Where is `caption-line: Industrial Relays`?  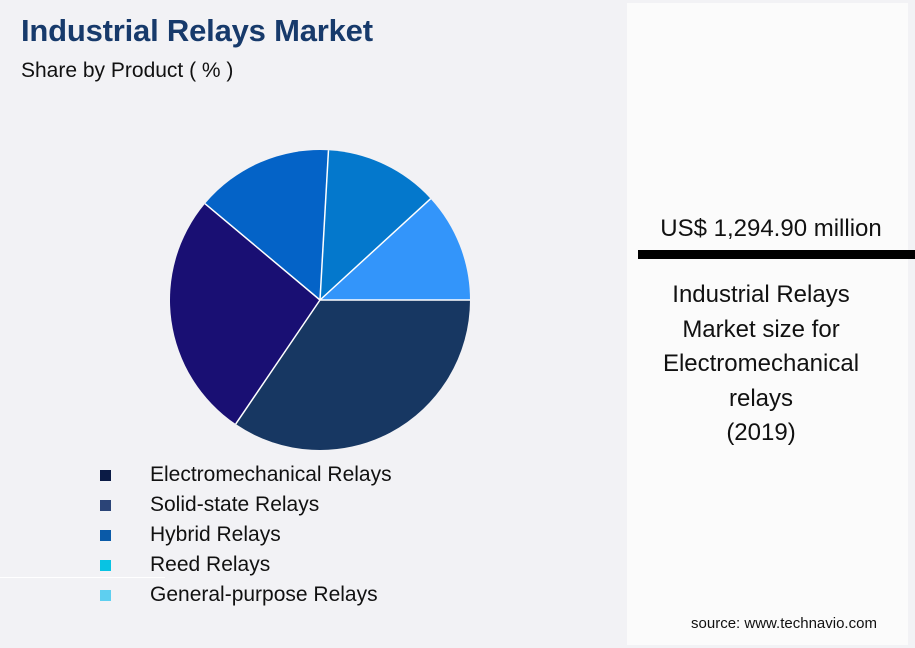
caption-line: Industrial Relays is located at coordinates (761, 294).